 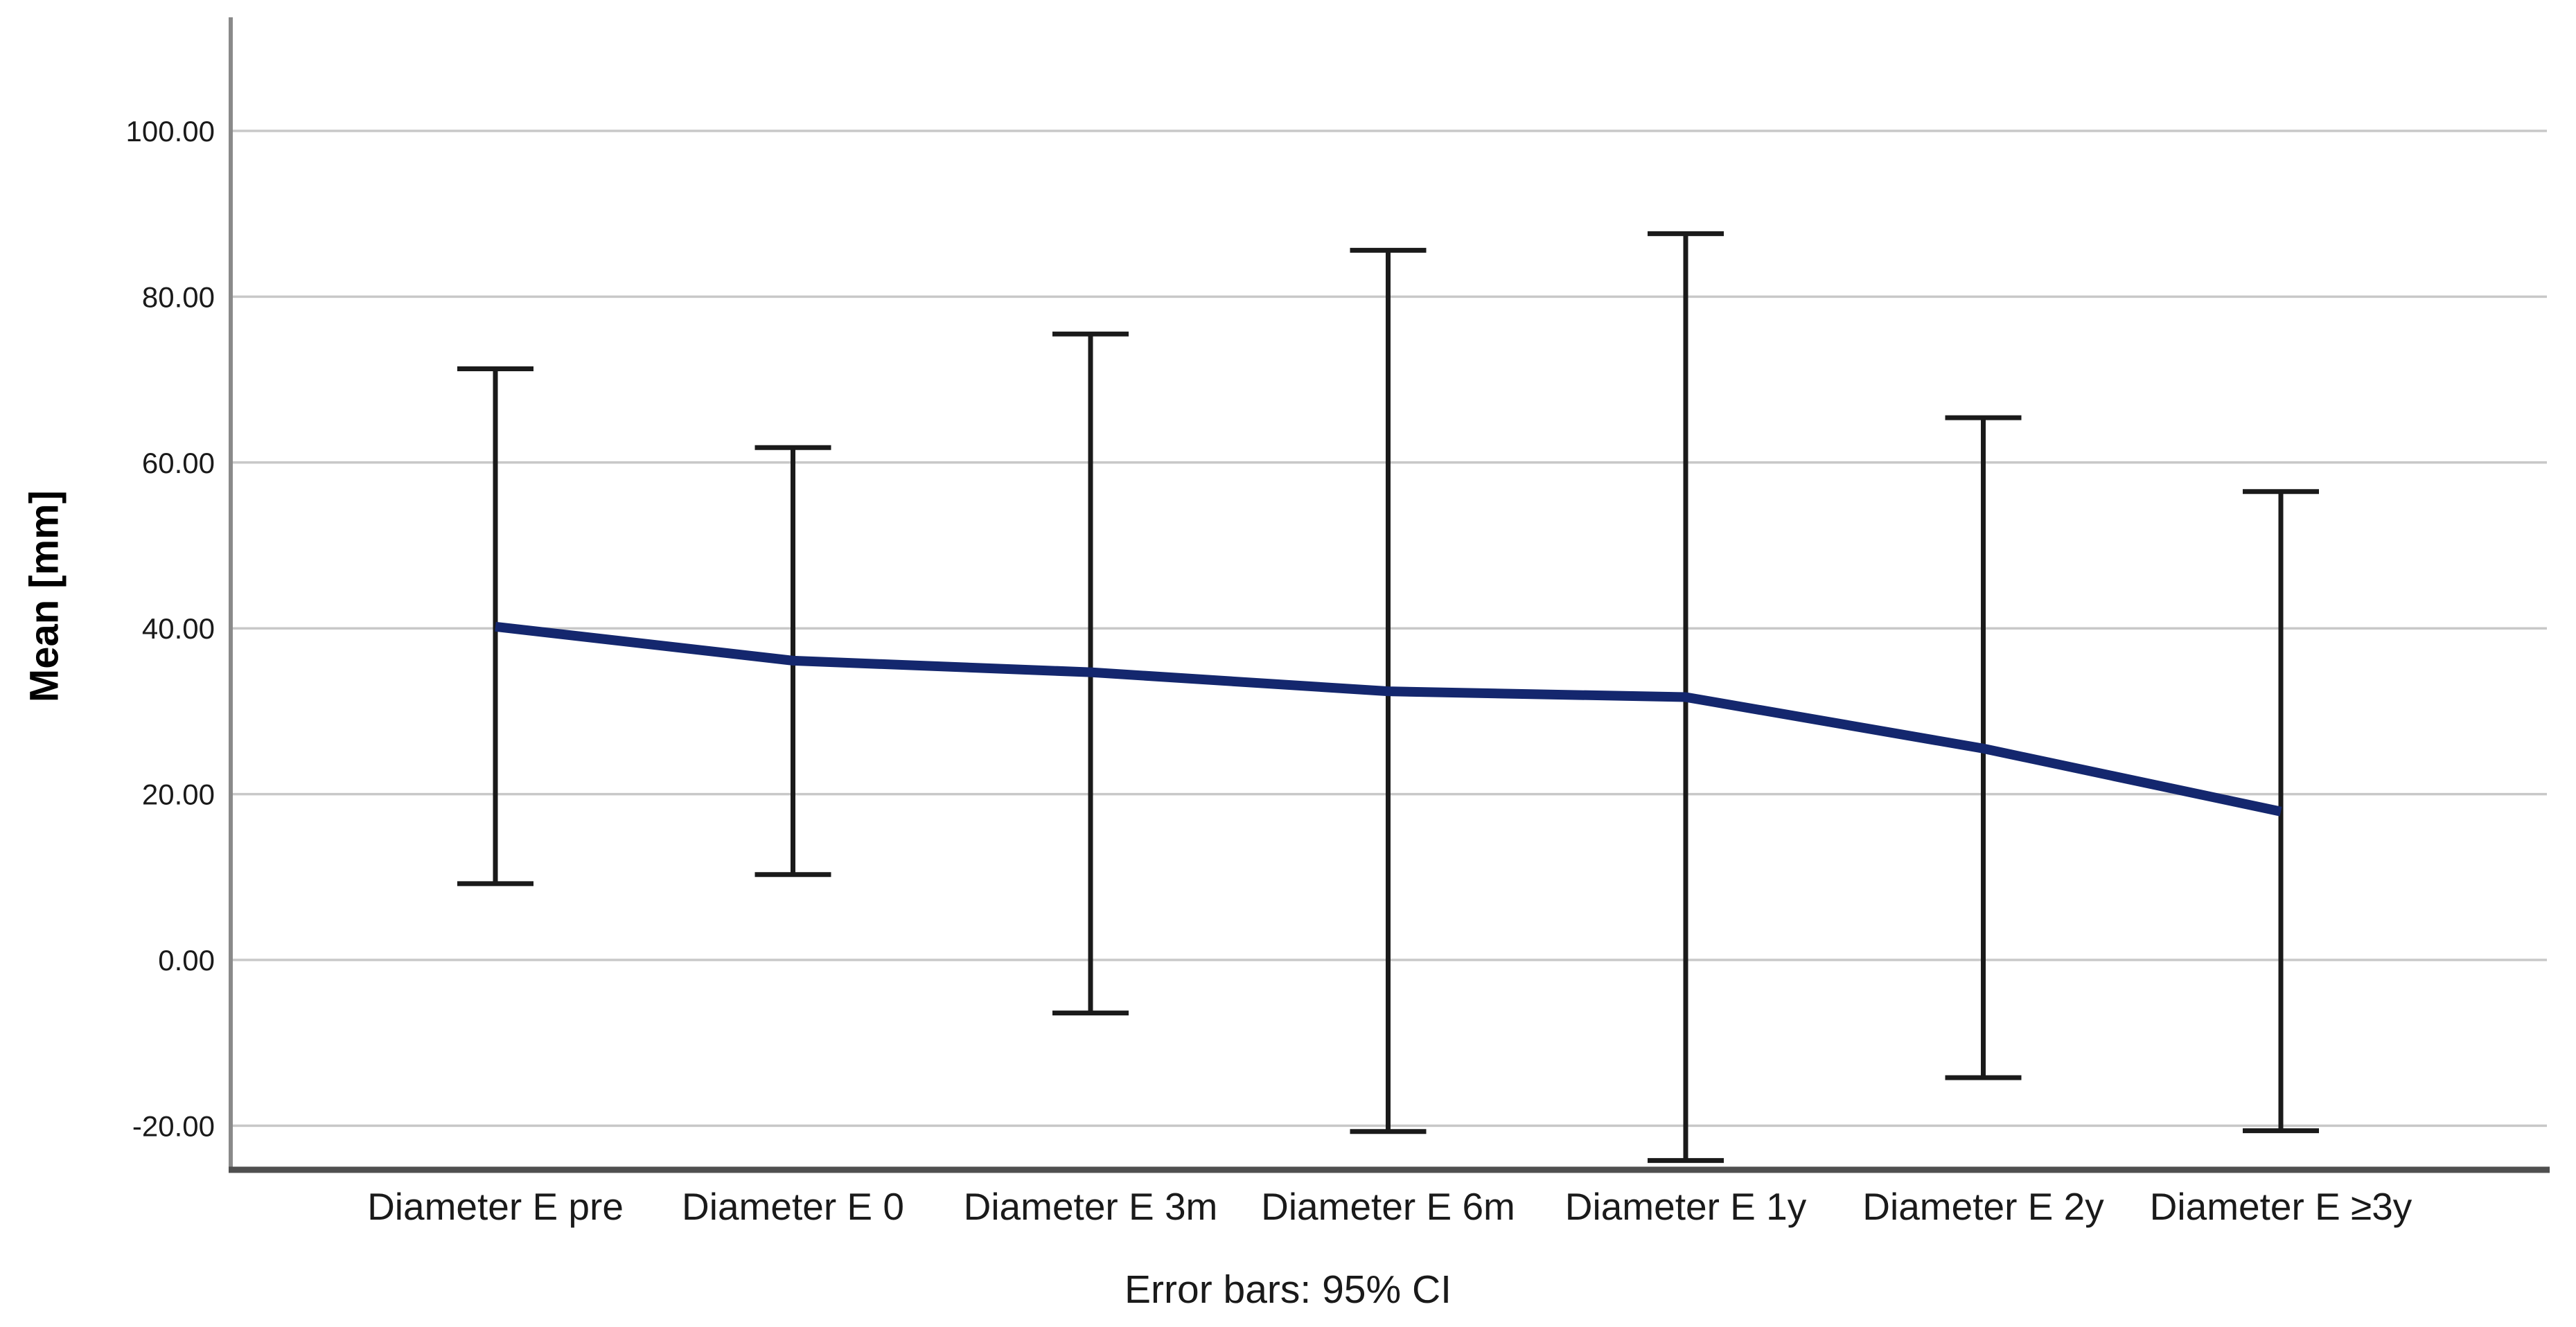 What do you see at coordinates (179, 628) in the screenshot?
I see `y-tick-label: 40.00` at bounding box center [179, 628].